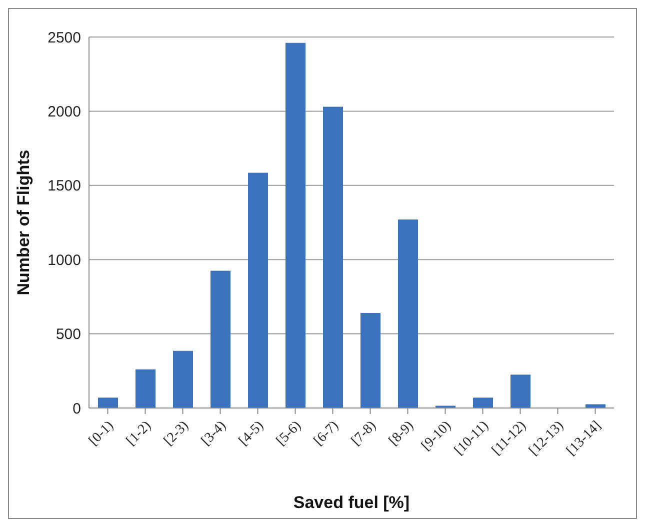 The image size is (647, 529). I want to click on y-tick-label: 2500, so click(64, 37).